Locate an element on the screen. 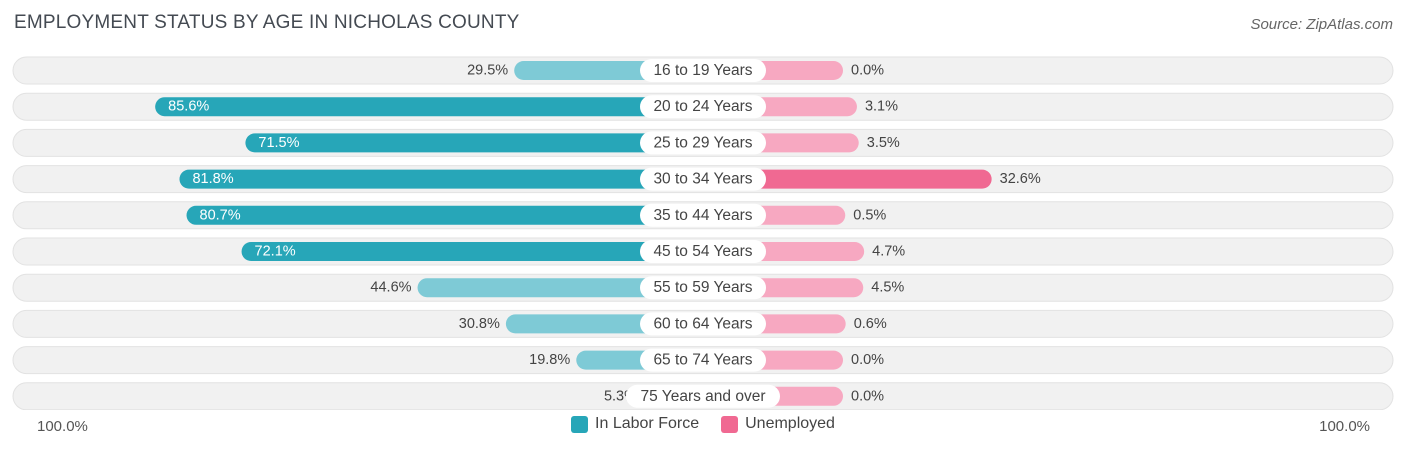 This screenshot has height=451, width=1406. data-label-labor: 30.8% is located at coordinates (479, 324).